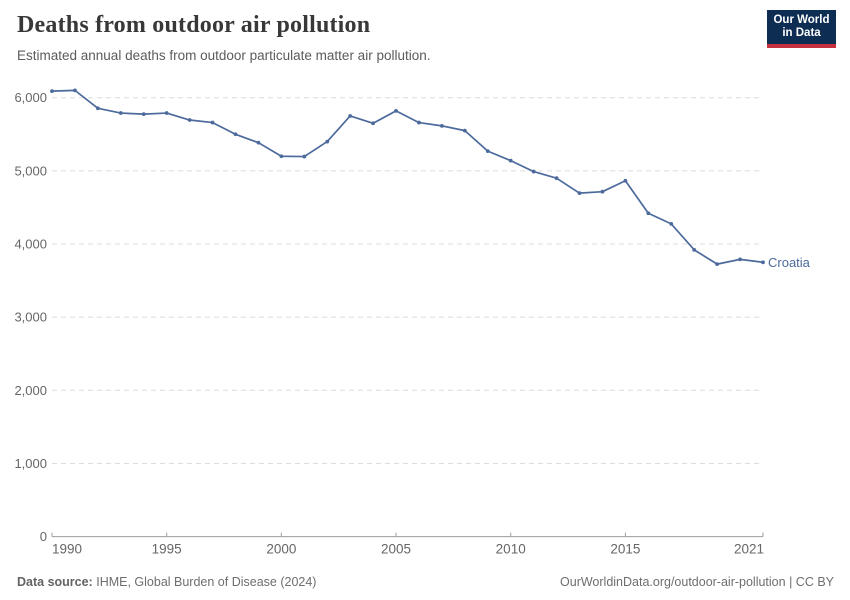  I want to click on owid-logo-line2: in Data, so click(801, 33).